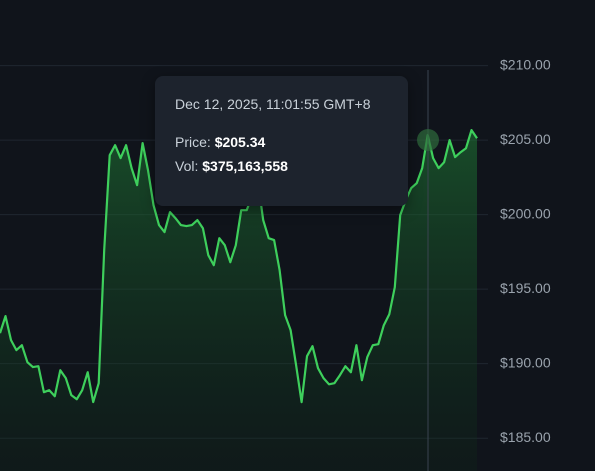 The image size is (595, 471). Describe the element at coordinates (525, 139) in the screenshot. I see `y-tick-label: $205.00` at that location.